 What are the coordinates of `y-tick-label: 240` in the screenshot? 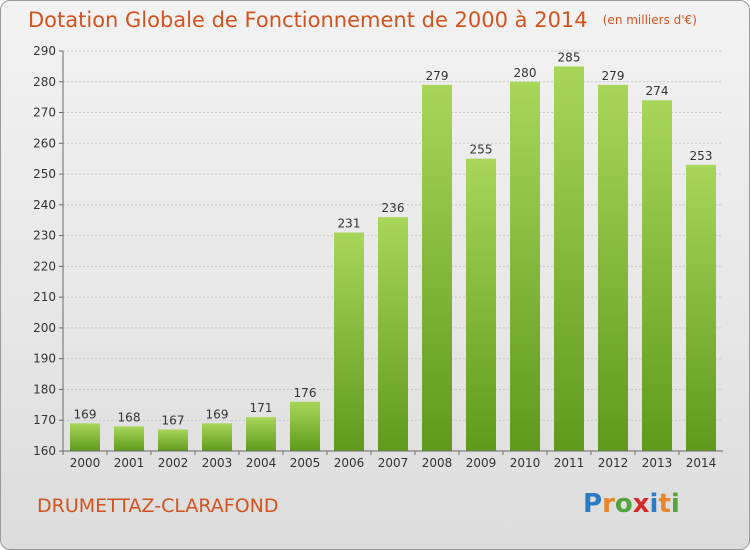 It's located at (44, 205).